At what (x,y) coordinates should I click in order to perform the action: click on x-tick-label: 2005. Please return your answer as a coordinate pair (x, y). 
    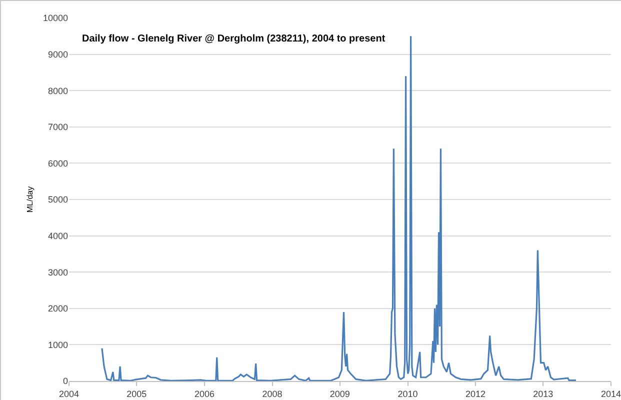
    Looking at the image, I should click on (136, 393).